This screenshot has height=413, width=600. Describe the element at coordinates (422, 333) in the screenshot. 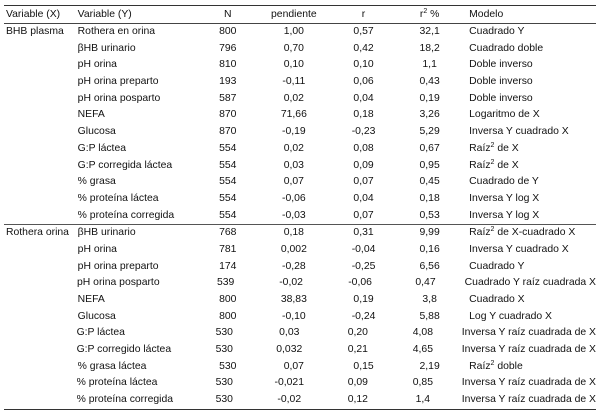

I see `r2-cell: 4,08` at that location.